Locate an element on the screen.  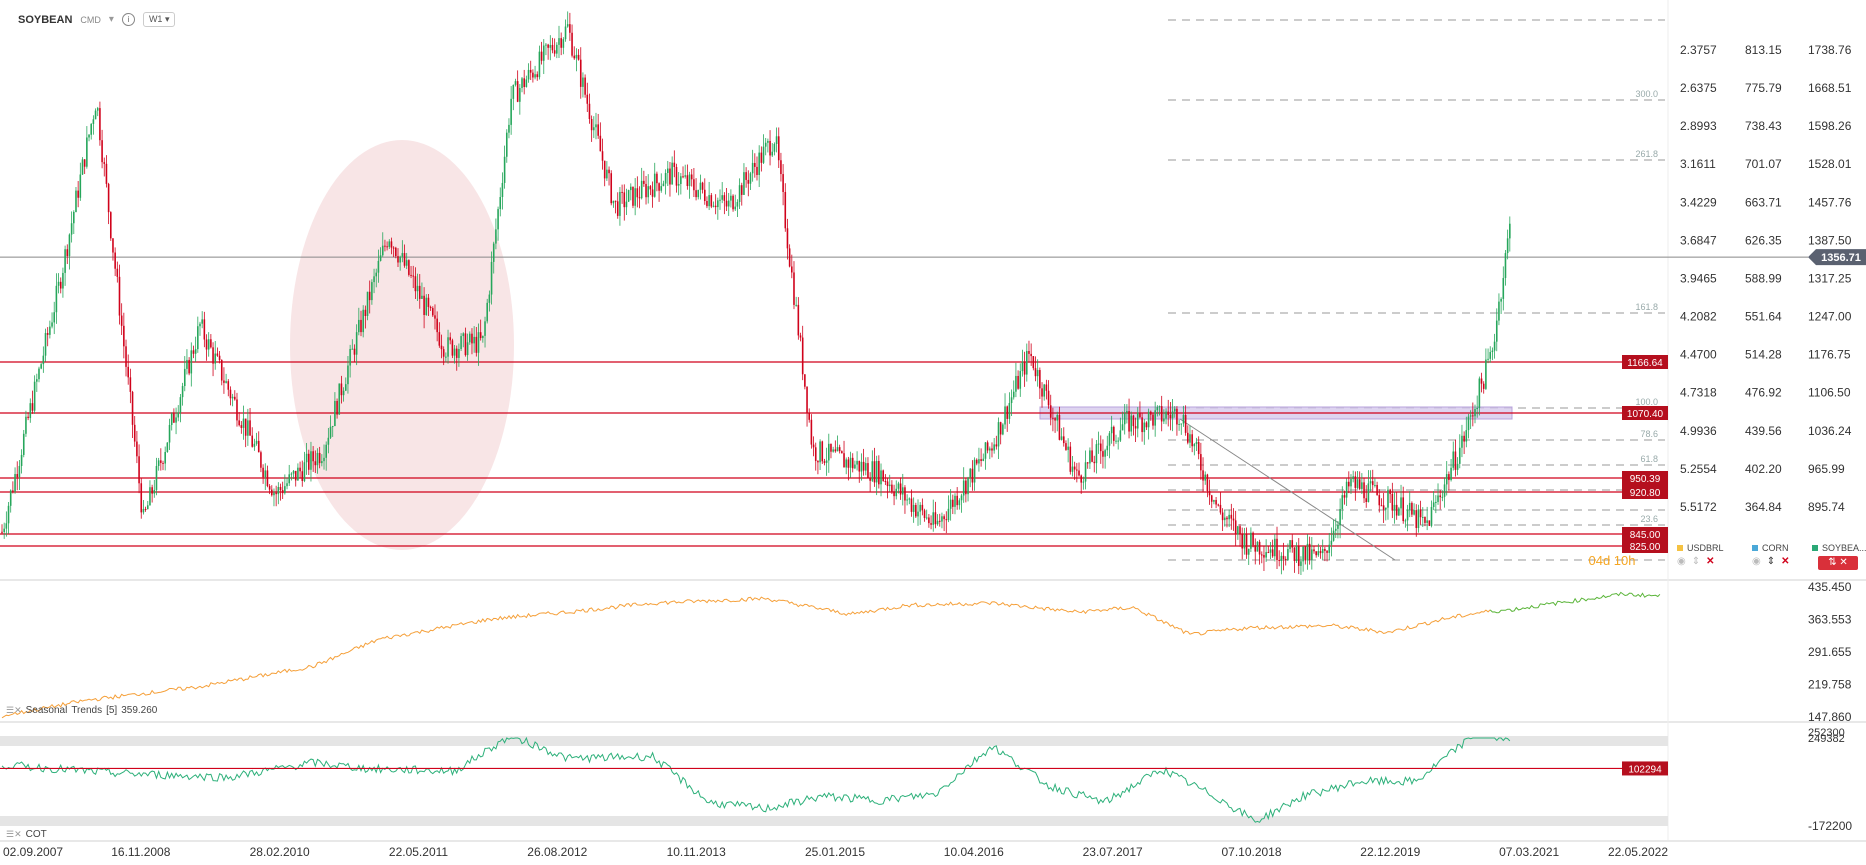
fibonacci-level-label: 61.8 is located at coordinates (1649, 459).